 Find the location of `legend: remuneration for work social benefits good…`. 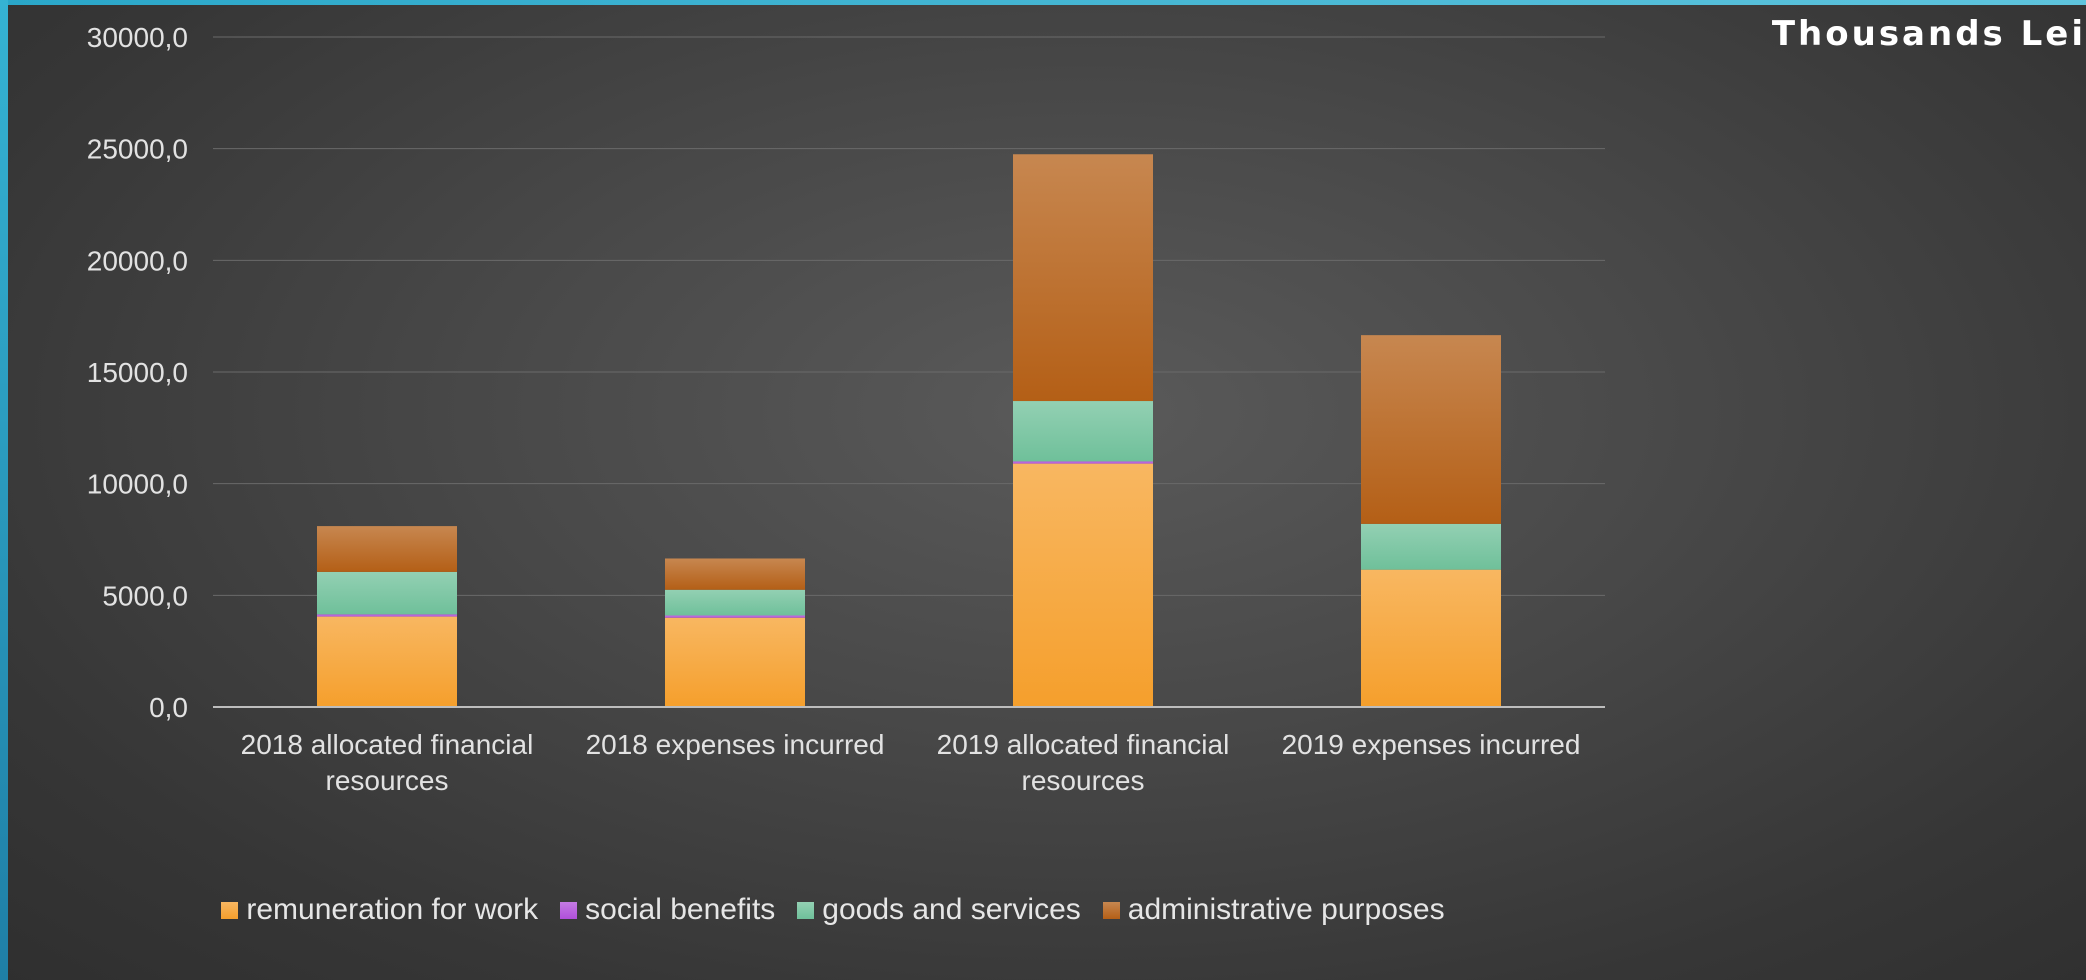

legend: remuneration for work social benefits good… is located at coordinates (833, 910).